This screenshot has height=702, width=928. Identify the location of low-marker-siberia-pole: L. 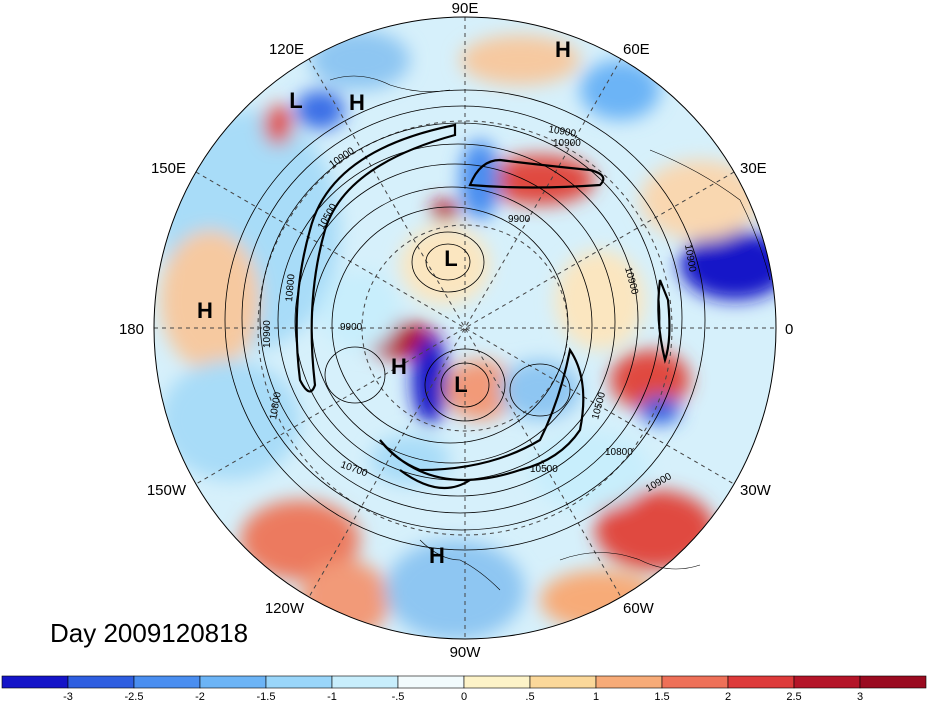
(450, 258).